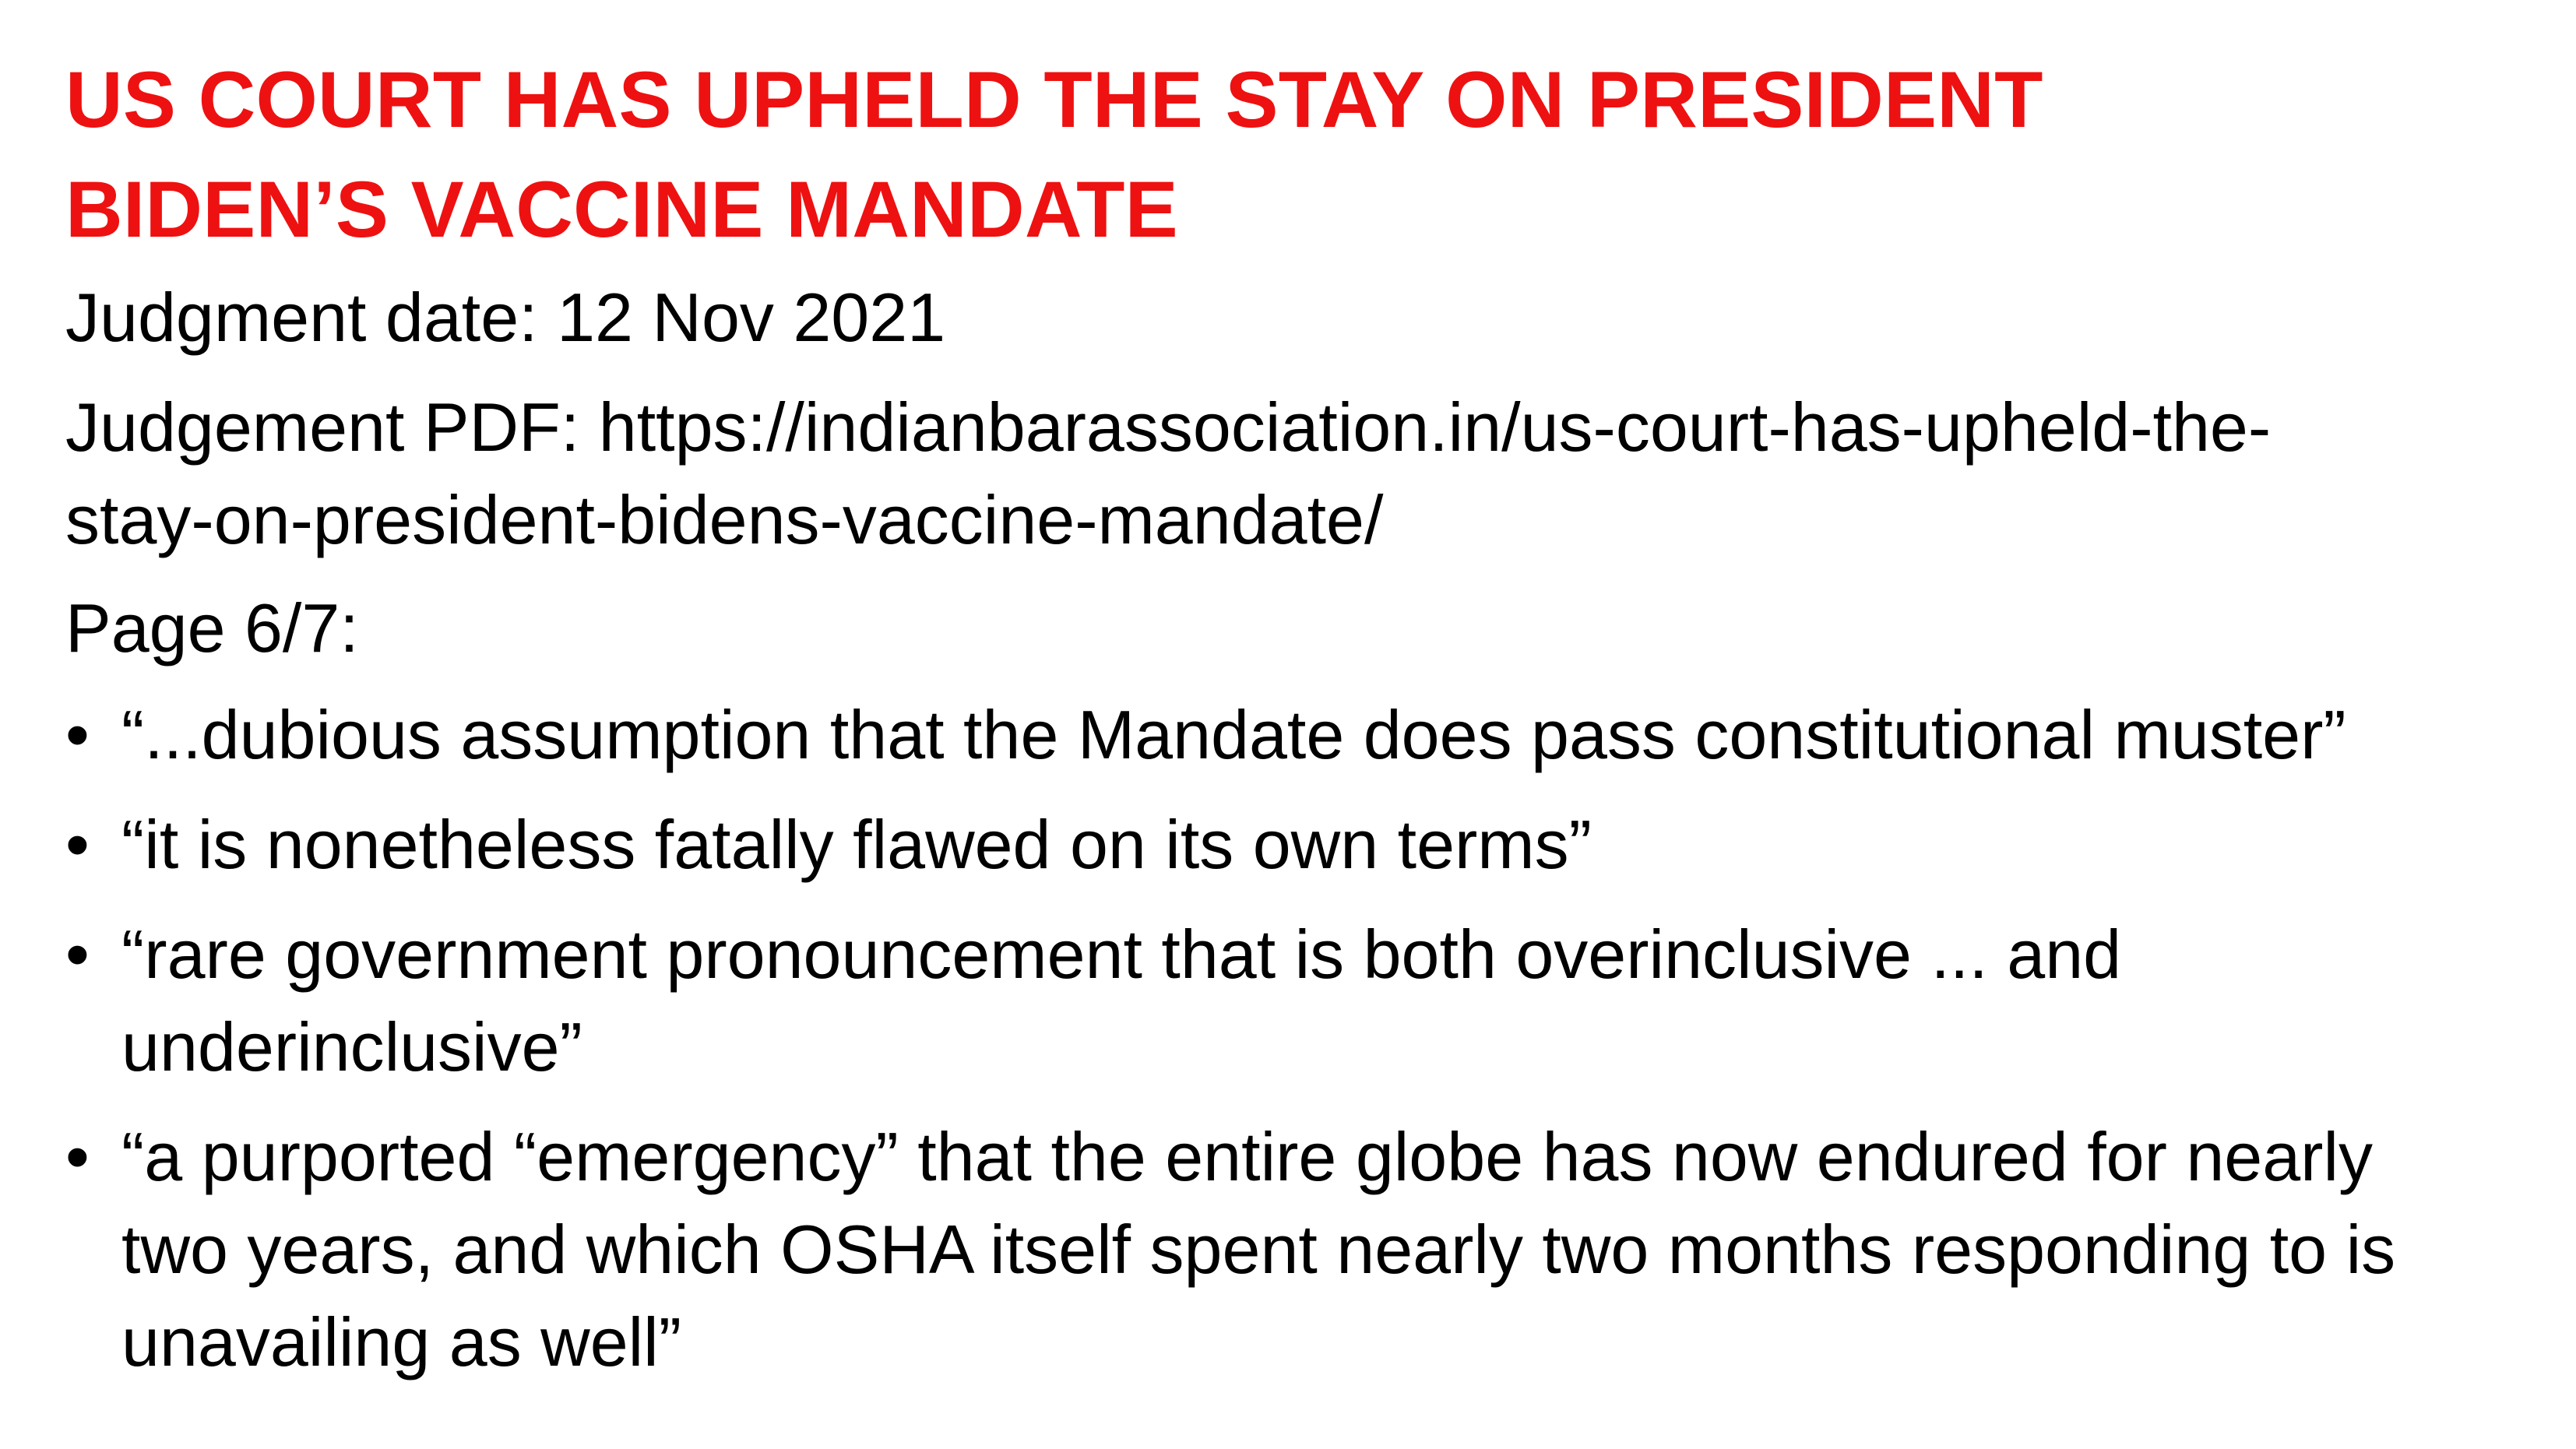 This screenshot has height=1449, width=2576. What do you see at coordinates (401, 1341) in the screenshot?
I see `quote-line: unavailing as well”` at bounding box center [401, 1341].